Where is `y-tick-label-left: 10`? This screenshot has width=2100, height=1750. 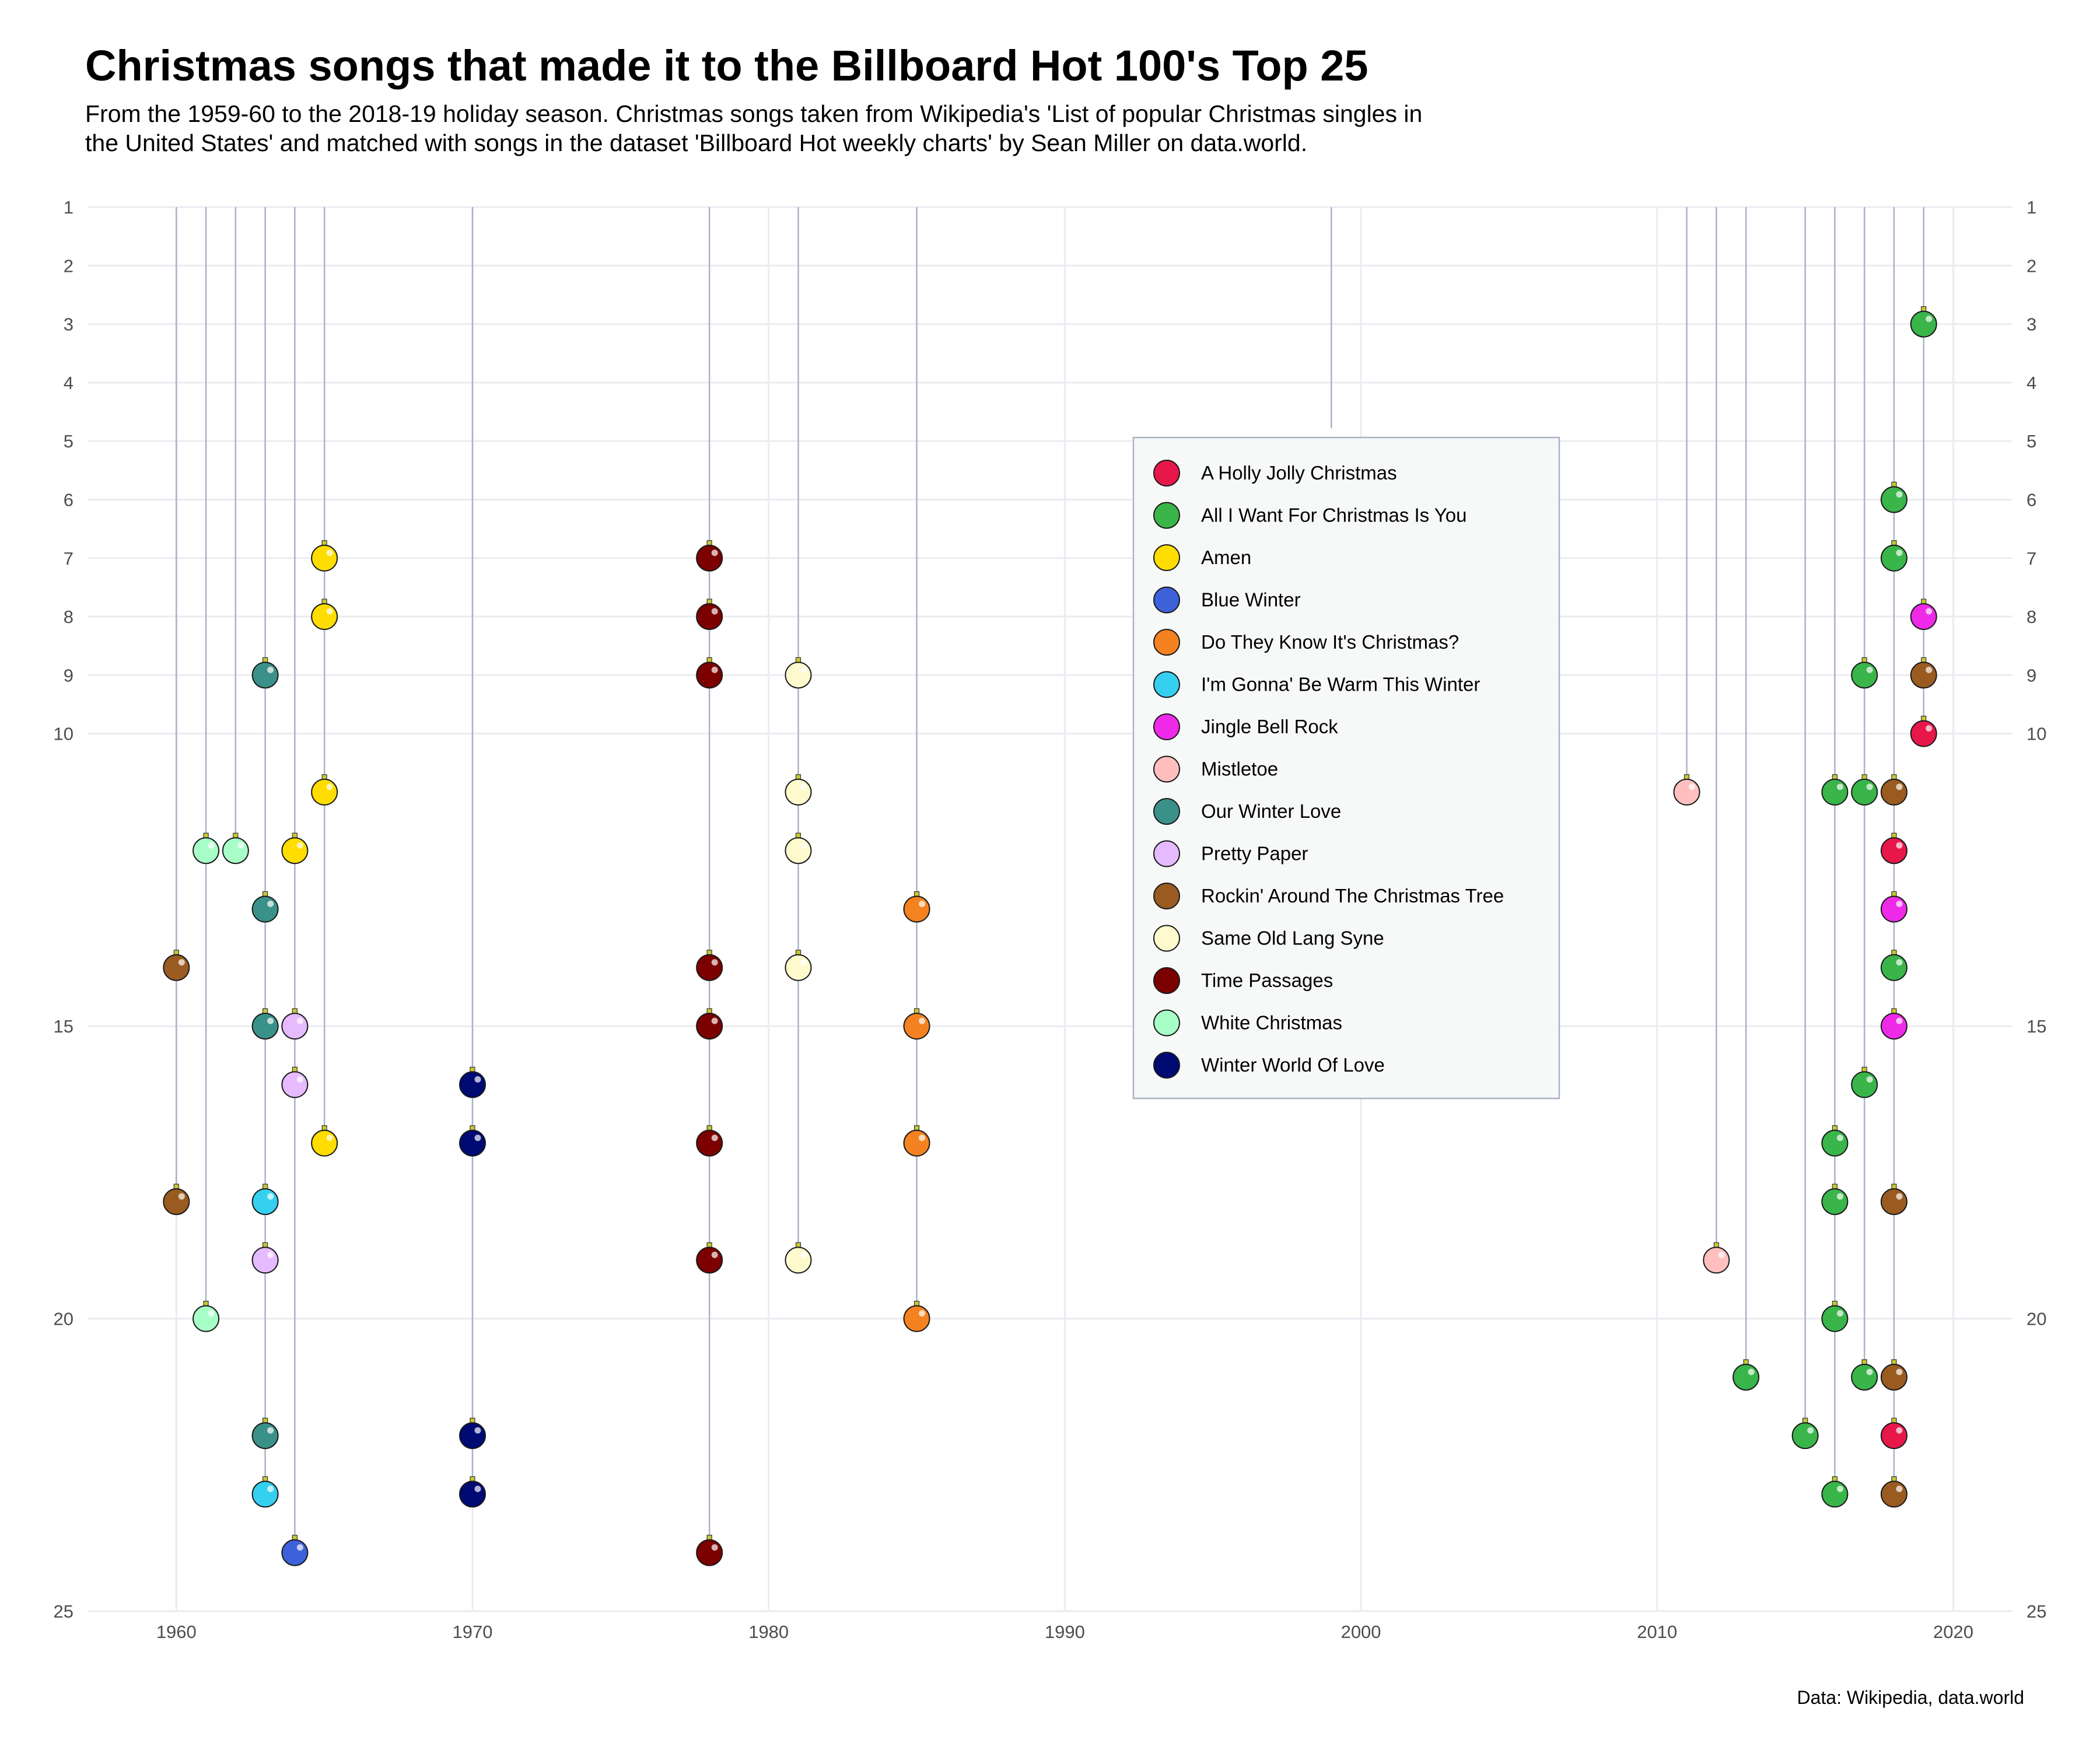 y-tick-label-left: 10 is located at coordinates (64, 734).